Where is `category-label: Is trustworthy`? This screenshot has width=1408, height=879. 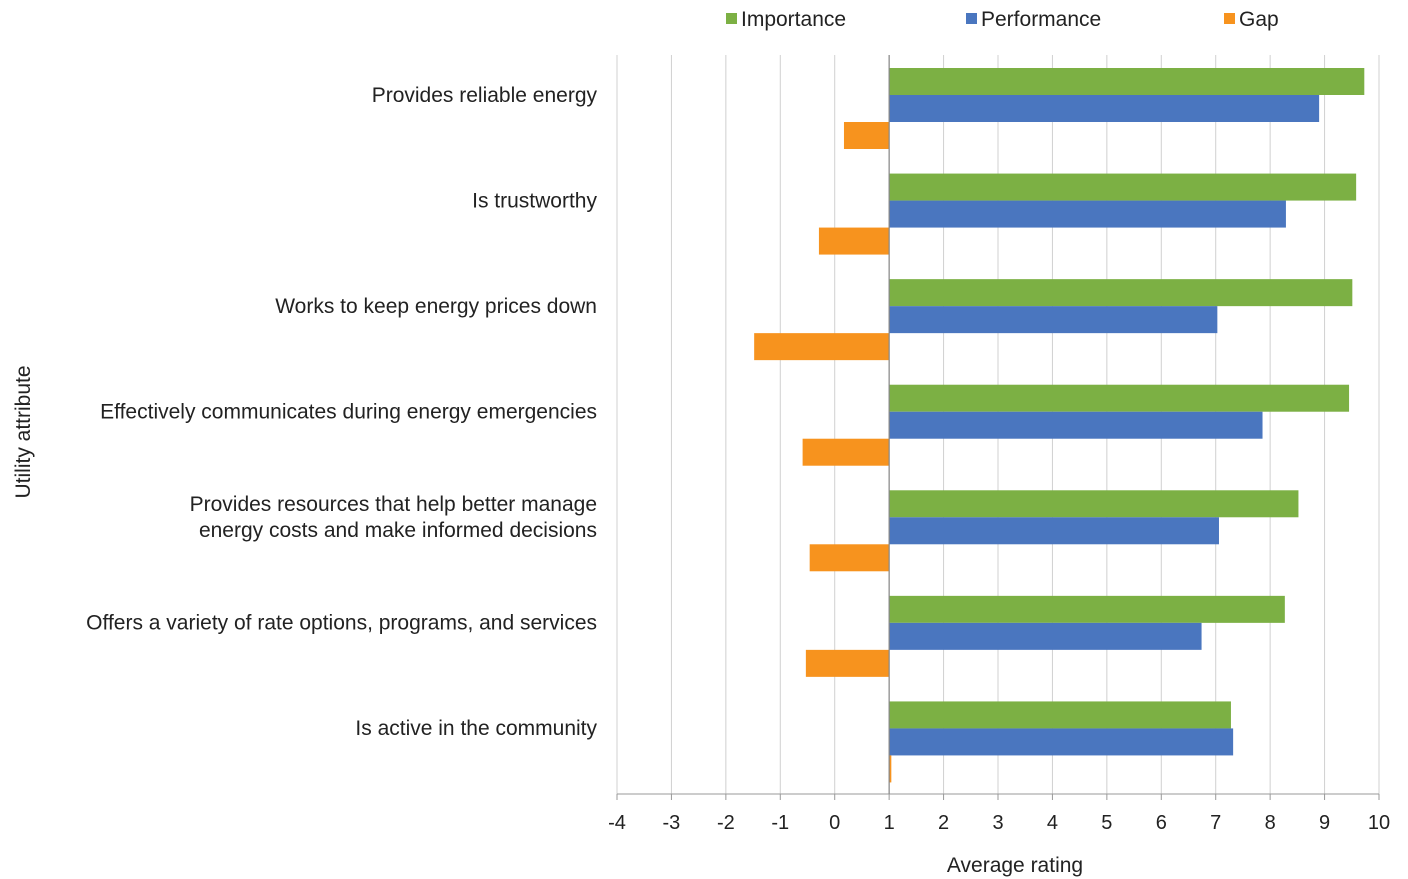 category-label: Is trustworthy is located at coordinates (534, 200).